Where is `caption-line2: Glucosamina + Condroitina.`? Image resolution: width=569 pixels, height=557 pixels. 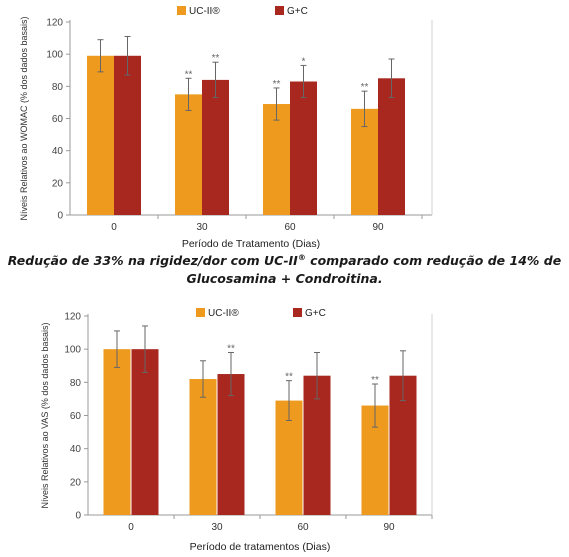 caption-line2: Glucosamina + Condroitina. is located at coordinates (284, 279).